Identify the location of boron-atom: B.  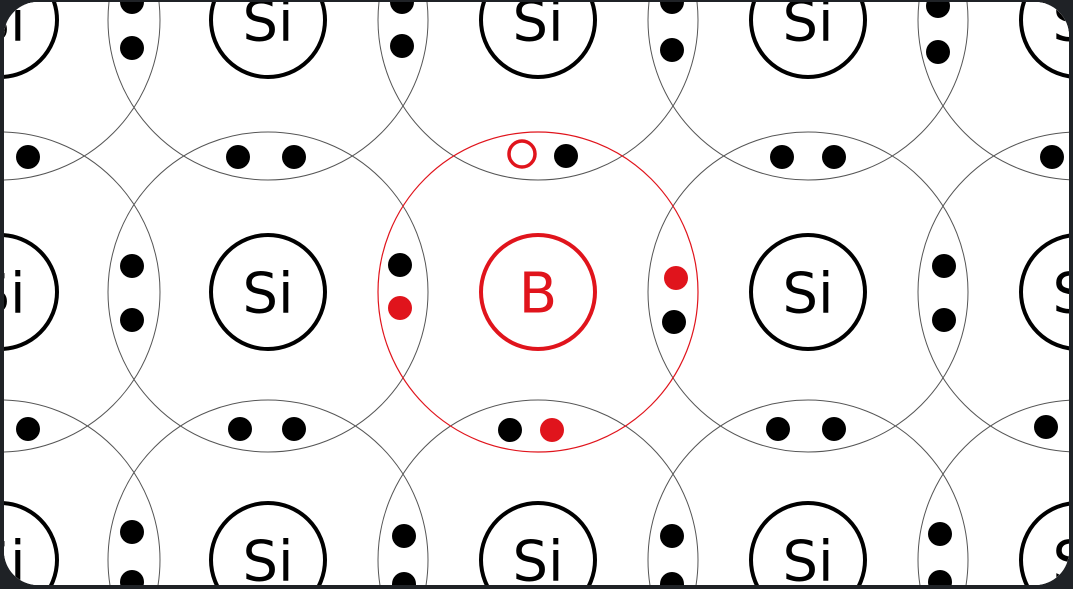
(538, 292).